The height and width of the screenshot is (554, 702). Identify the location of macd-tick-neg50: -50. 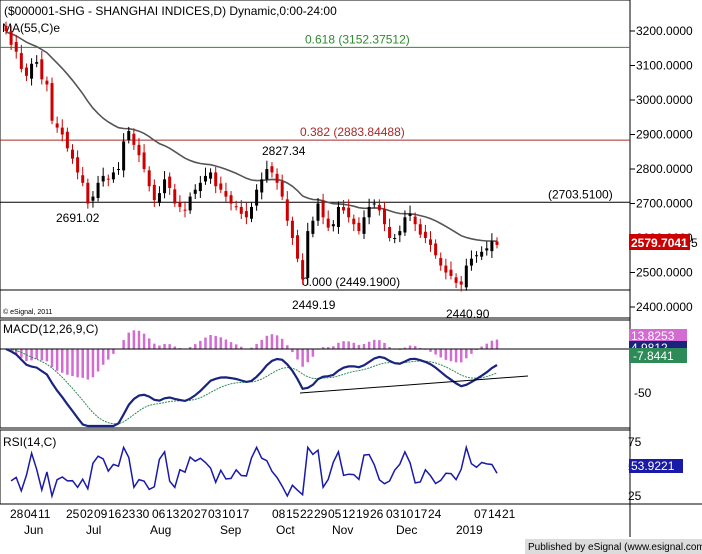
(643, 393).